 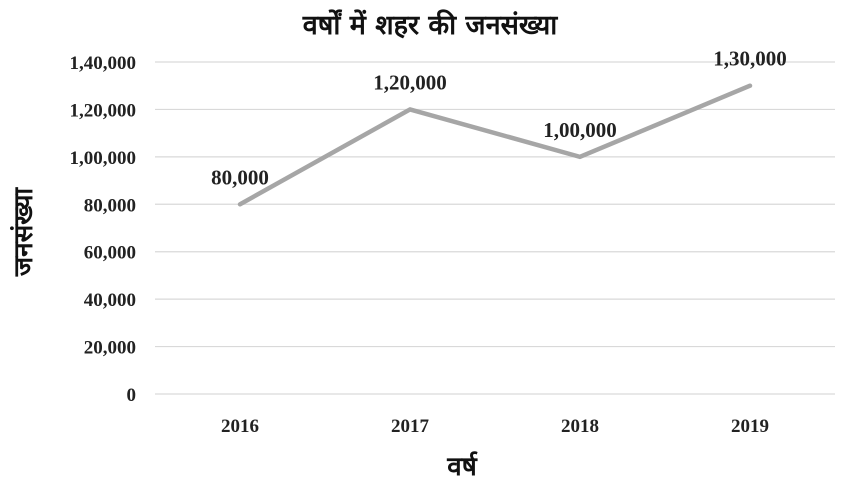 What do you see at coordinates (132, 395) in the screenshot?
I see `y-tick-label: 0` at bounding box center [132, 395].